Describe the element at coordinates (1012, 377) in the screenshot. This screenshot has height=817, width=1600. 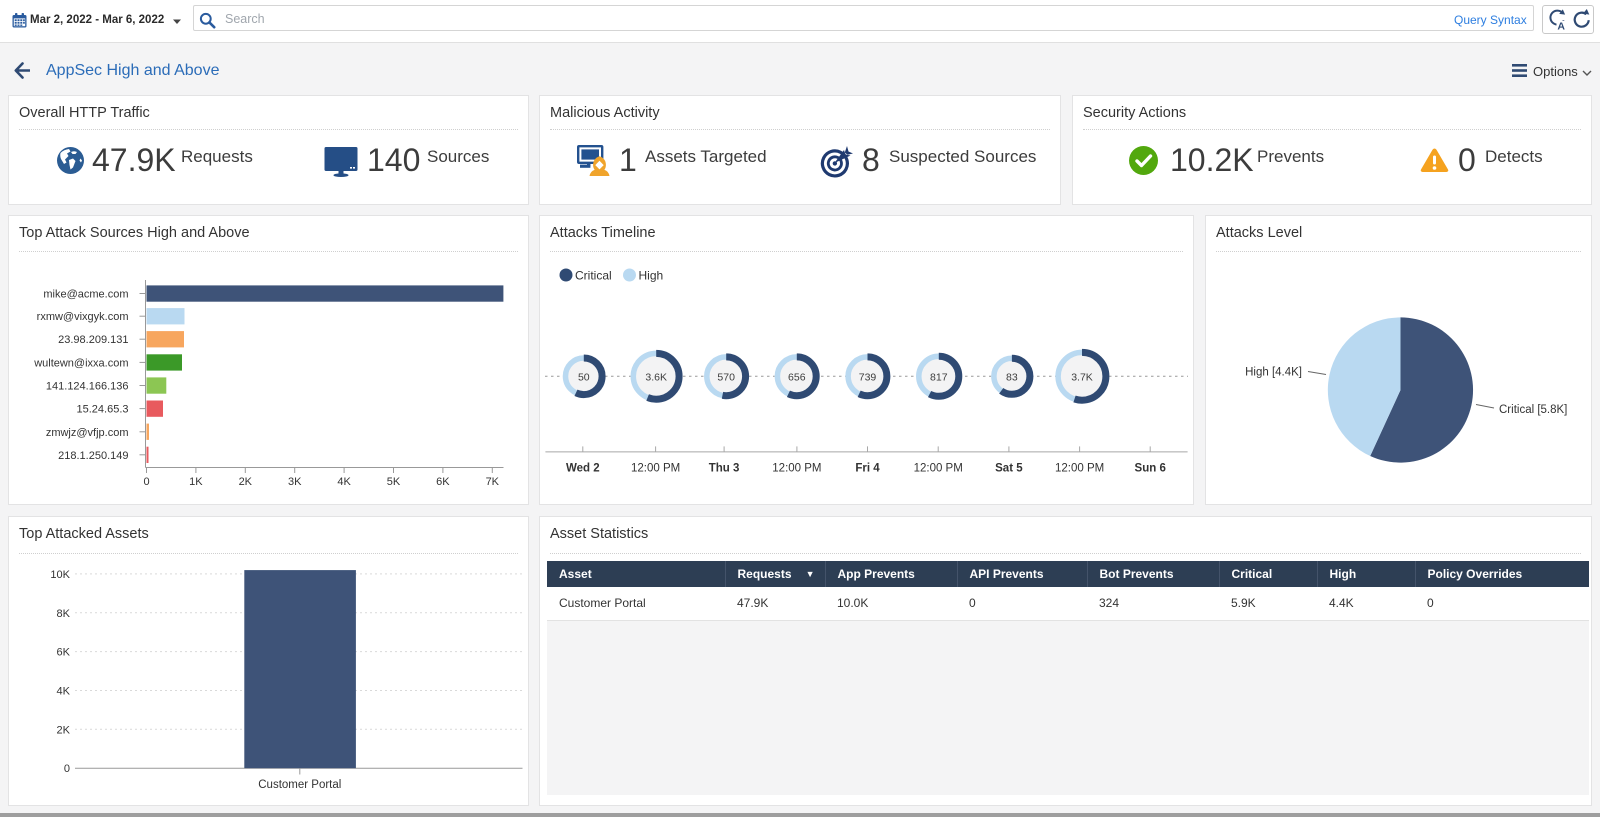
I see `svg-text: 83` at that location.